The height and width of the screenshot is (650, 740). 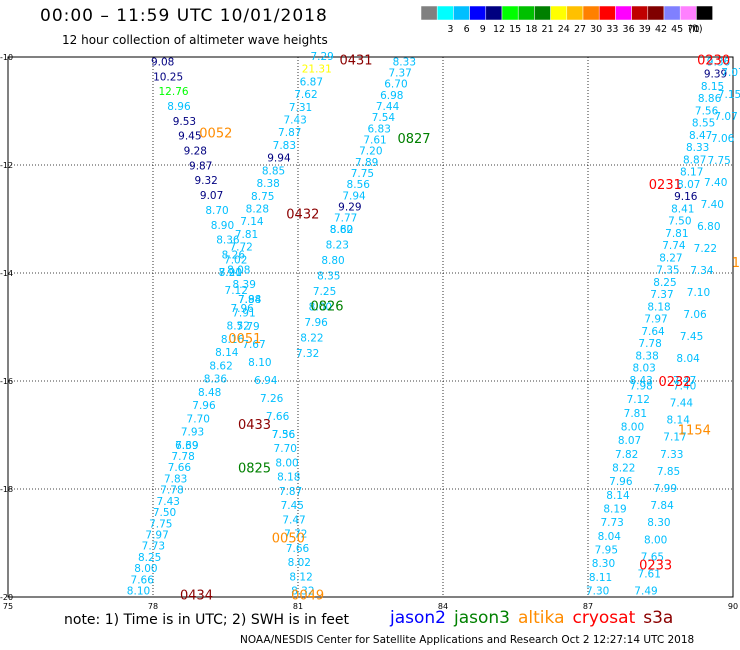 I want to click on wave-height-point: 7.67, so click(x=253, y=345).